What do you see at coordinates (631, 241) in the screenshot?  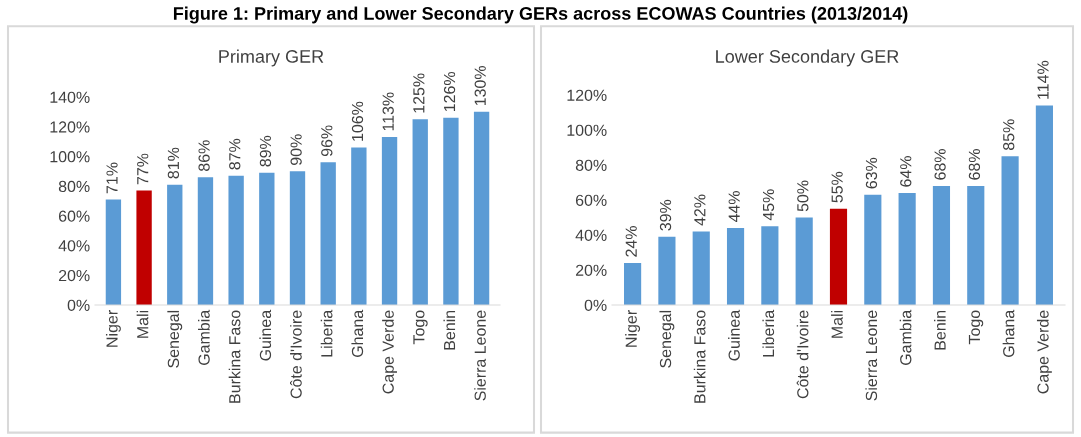 I see `data-label: 24%` at bounding box center [631, 241].